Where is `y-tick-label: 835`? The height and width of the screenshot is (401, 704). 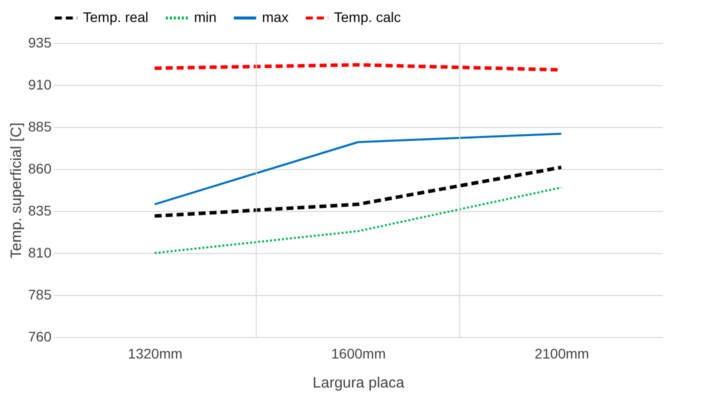 y-tick-label: 835 is located at coordinates (40, 210).